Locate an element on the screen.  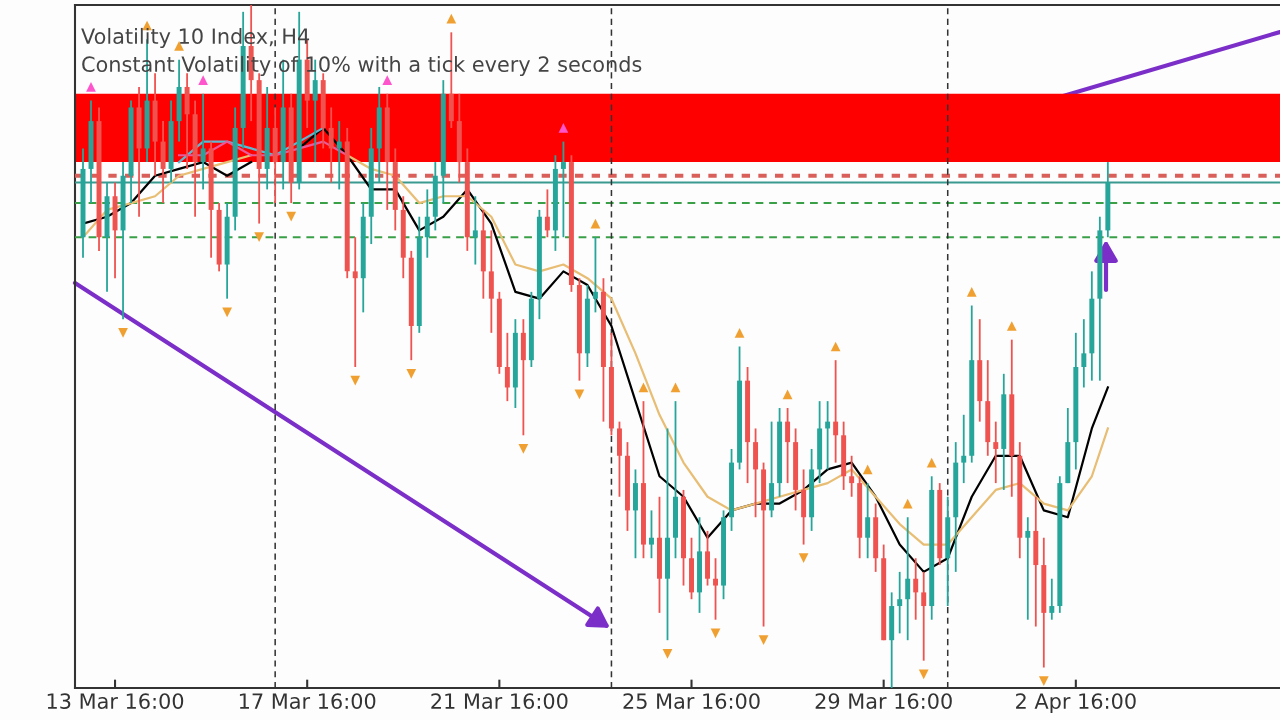
x-tick-label: 17 Mar 16:00 is located at coordinates (307, 701).